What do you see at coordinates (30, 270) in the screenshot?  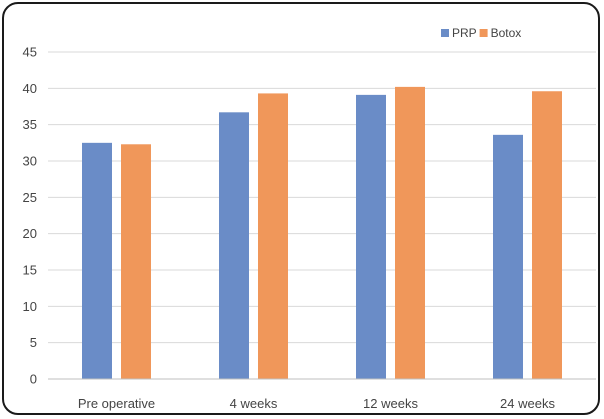 I see `y-tick-label: 15` at bounding box center [30, 270].